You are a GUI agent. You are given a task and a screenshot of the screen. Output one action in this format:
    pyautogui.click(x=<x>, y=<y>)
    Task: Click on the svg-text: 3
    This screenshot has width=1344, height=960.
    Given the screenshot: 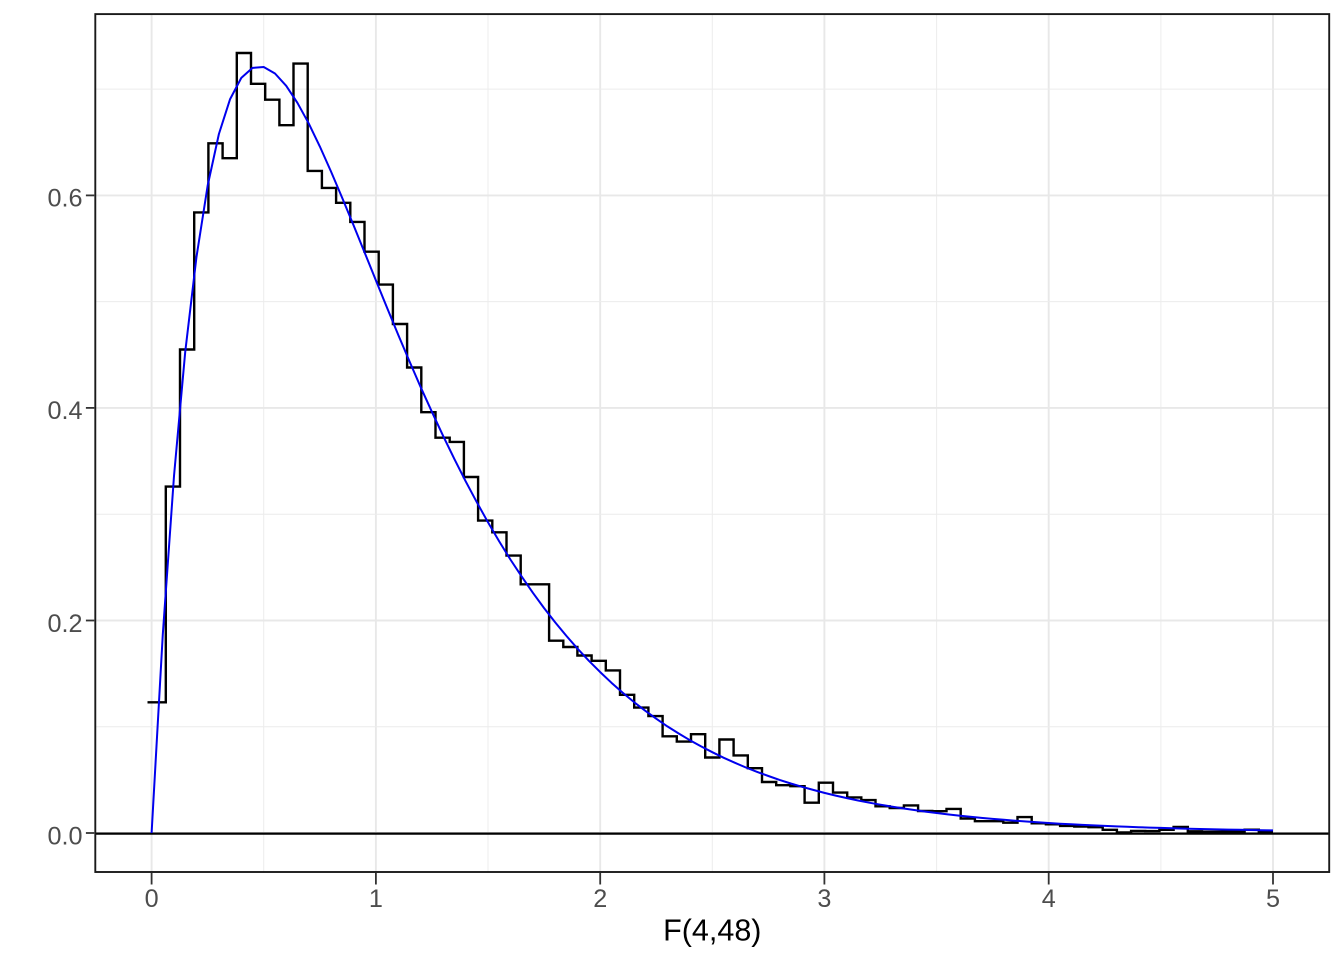 What is the action you would take?
    pyautogui.click(x=824, y=899)
    